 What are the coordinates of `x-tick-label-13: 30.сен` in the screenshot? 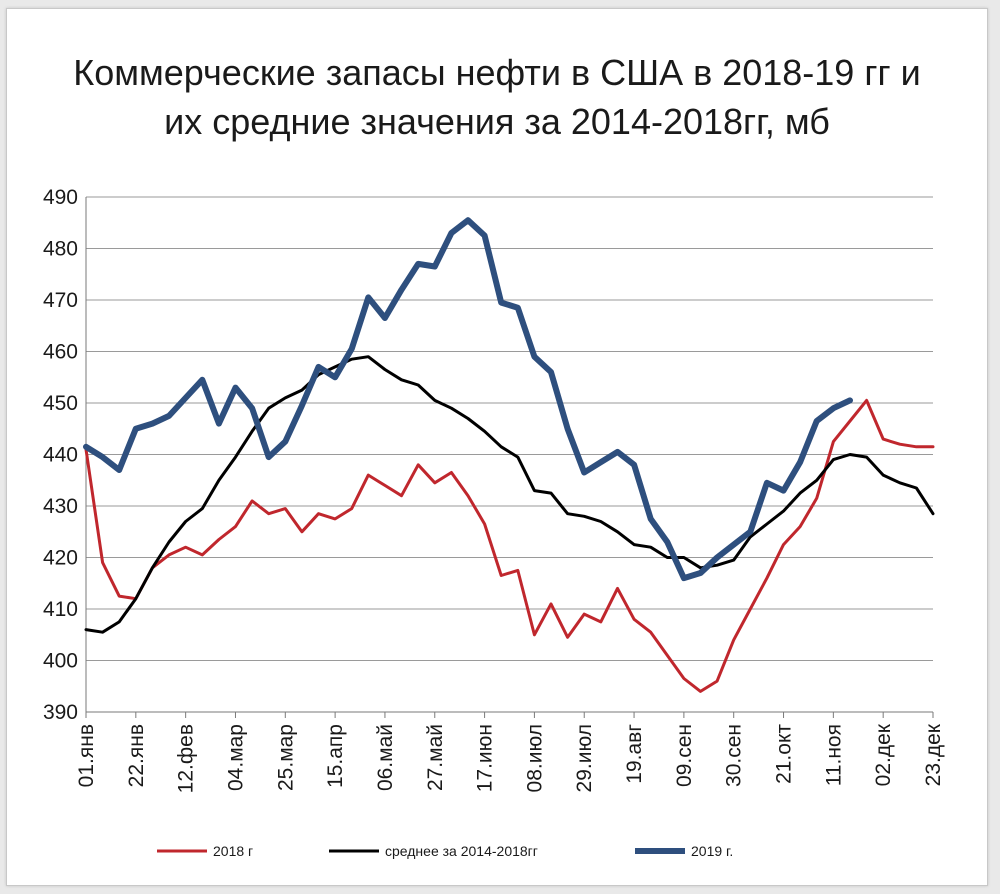 It's located at (734, 755).